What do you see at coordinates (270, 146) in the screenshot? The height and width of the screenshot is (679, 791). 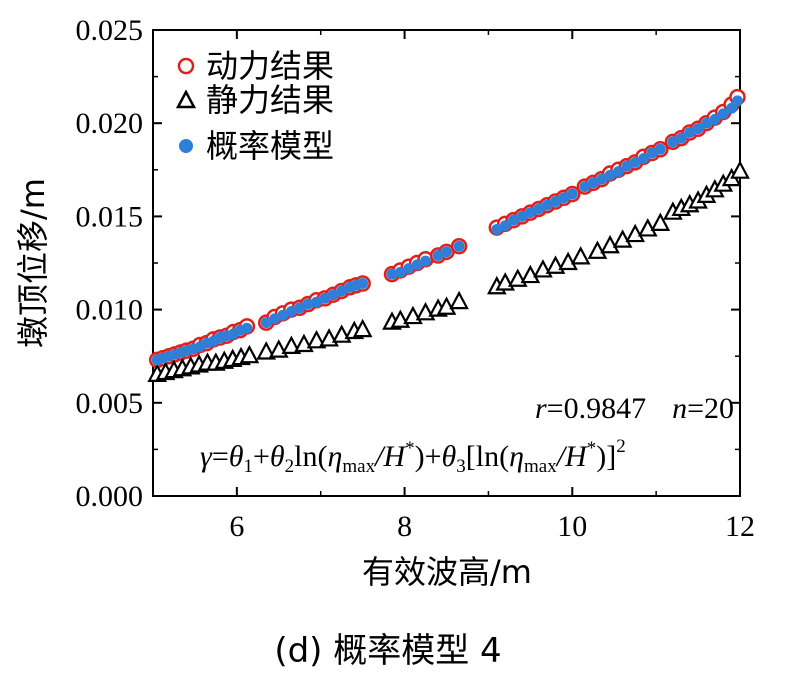 I see `legend-label-model: 概率模型` at bounding box center [270, 146].